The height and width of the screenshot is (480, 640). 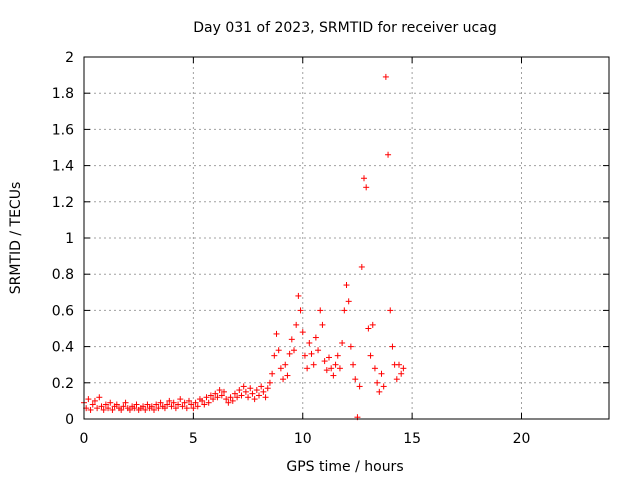 I want to click on y-tick-label: 0.8, so click(x=63, y=275).